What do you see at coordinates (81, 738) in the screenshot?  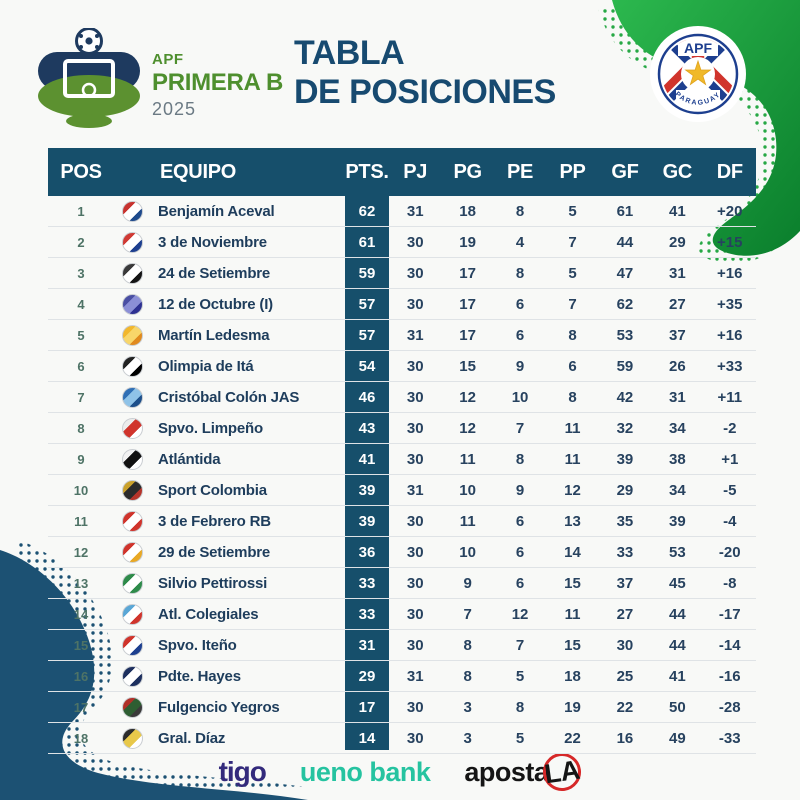 I see `position-number: 18` at bounding box center [81, 738].